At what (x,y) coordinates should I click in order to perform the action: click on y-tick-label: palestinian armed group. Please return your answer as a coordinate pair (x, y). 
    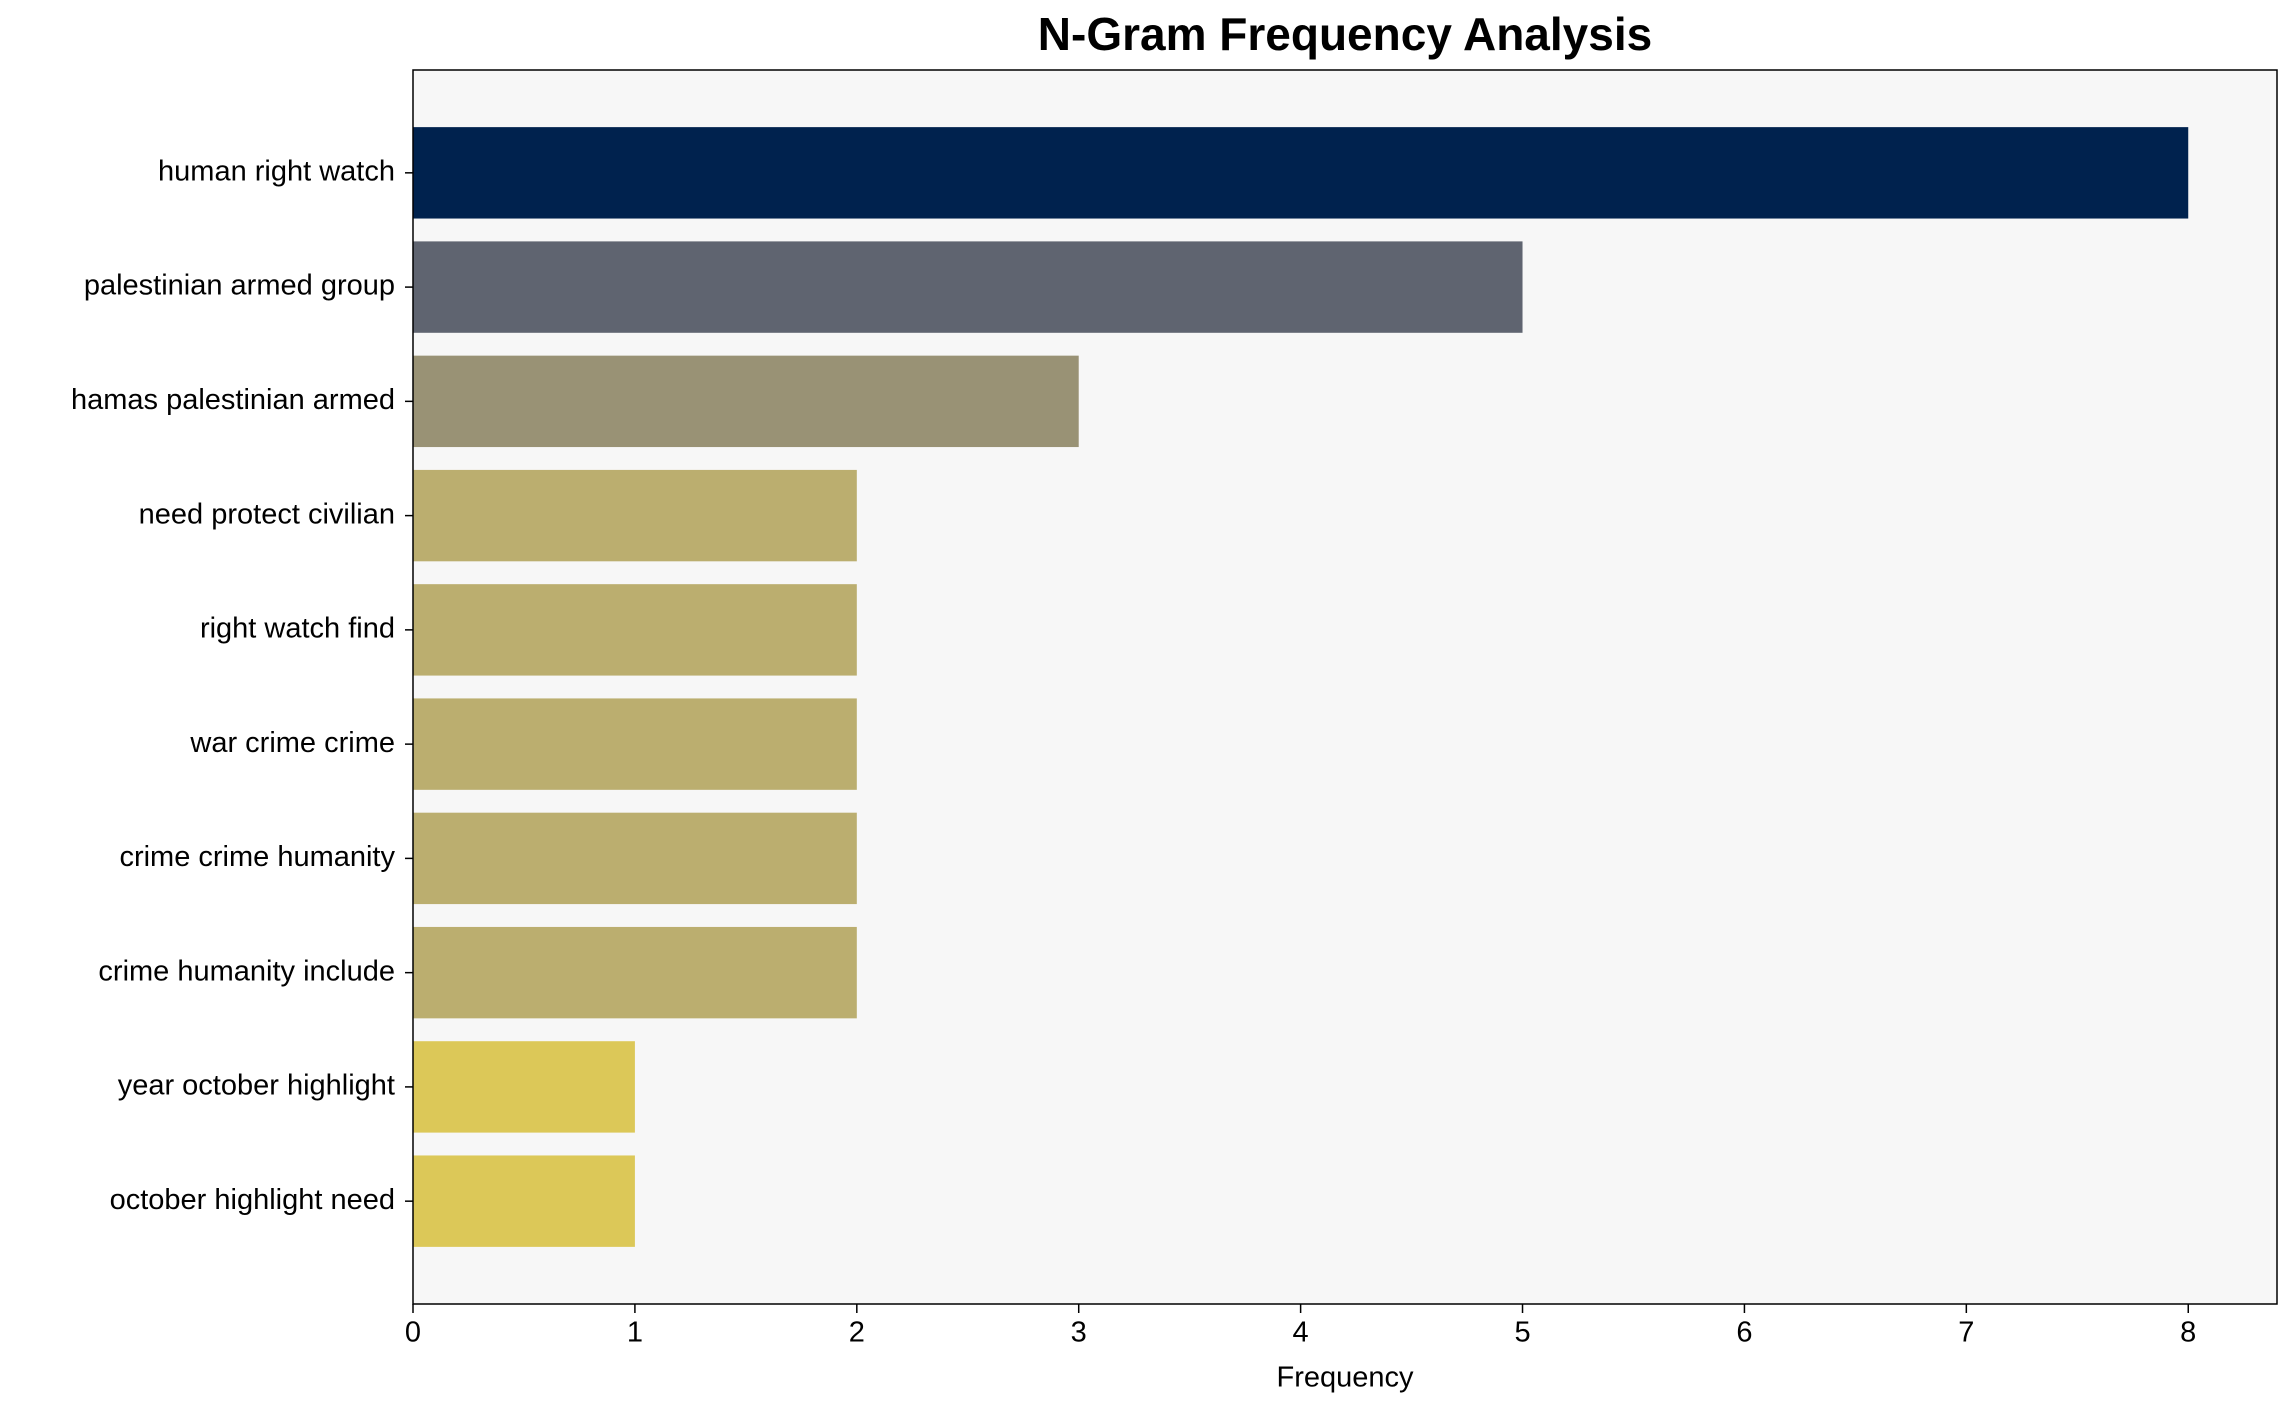
    Looking at the image, I should click on (239, 286).